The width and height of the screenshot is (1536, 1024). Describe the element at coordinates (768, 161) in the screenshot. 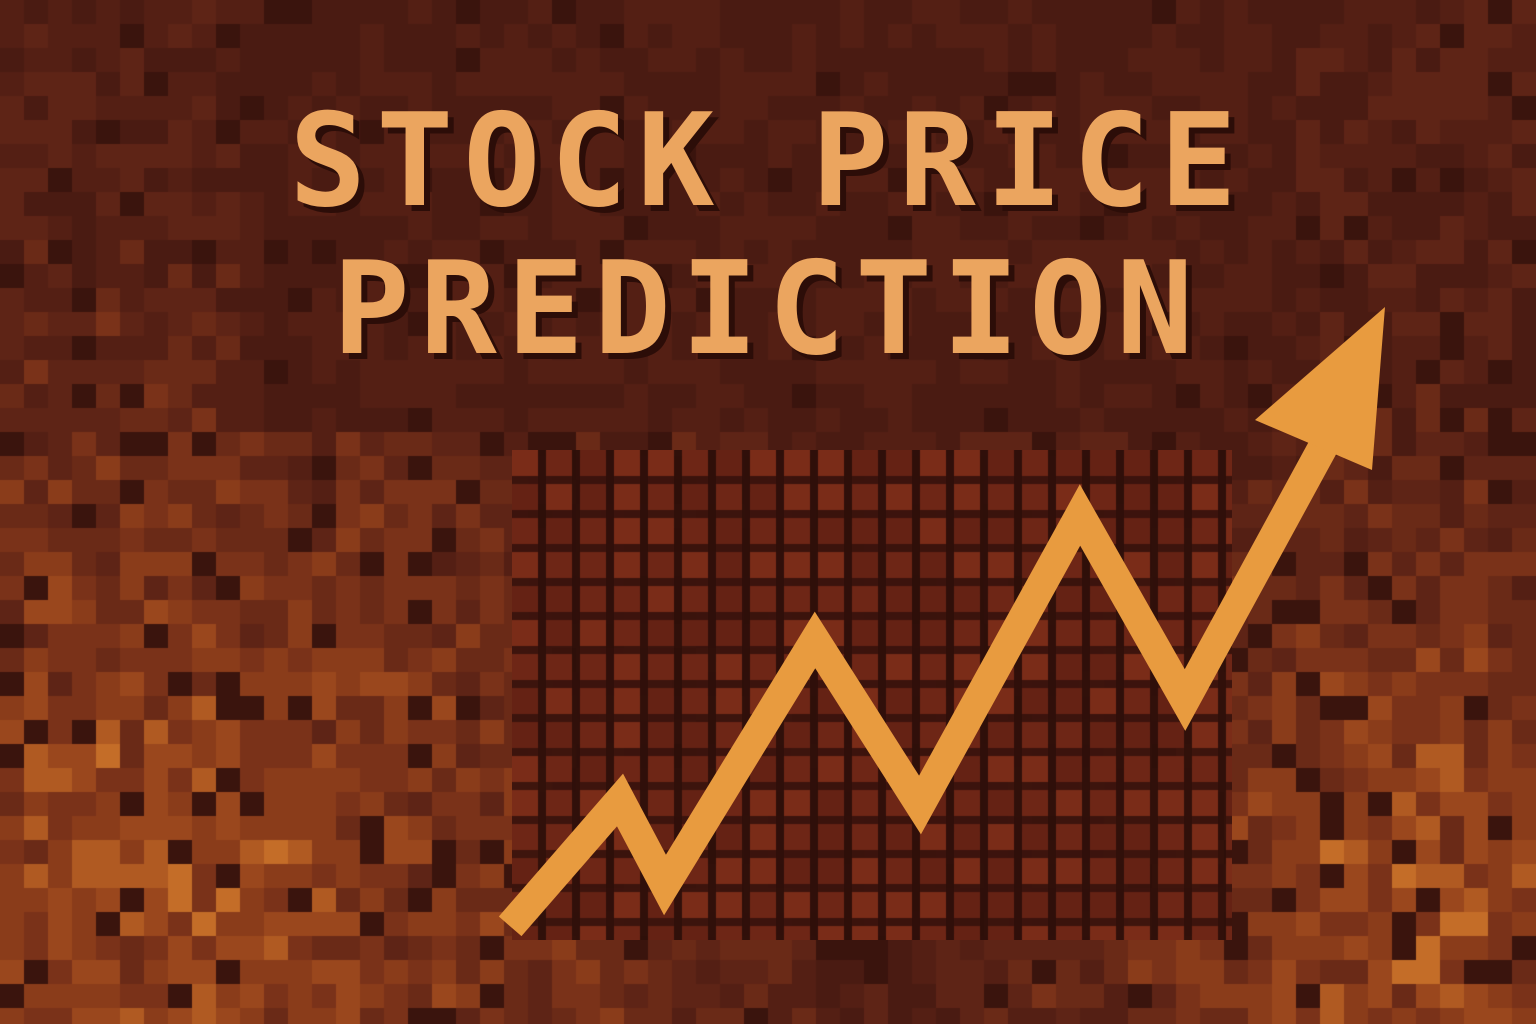

I see `title-line-1: STOCK PRICE` at that location.